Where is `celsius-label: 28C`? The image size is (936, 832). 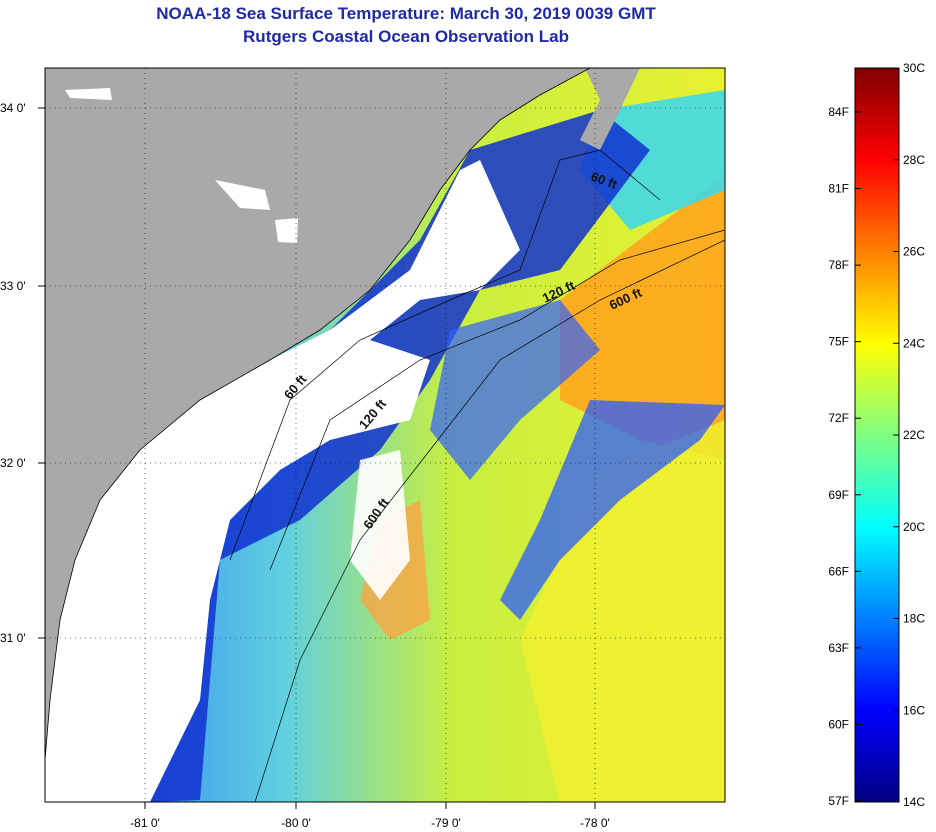
celsius-label: 28C is located at coordinates (914, 160).